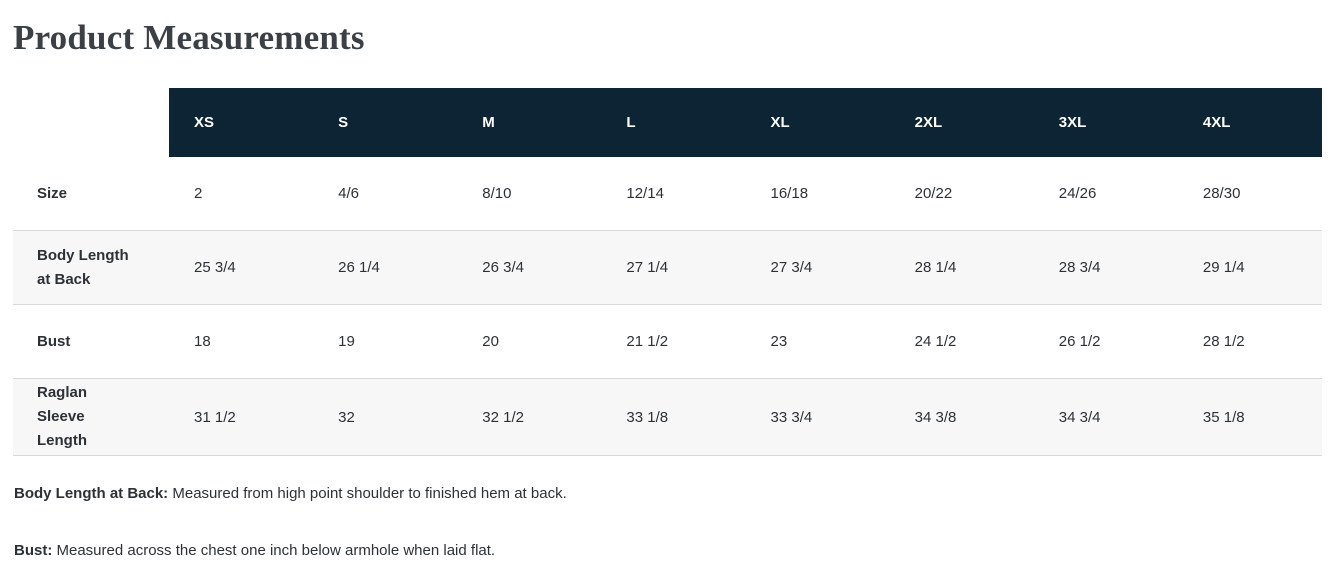 The image size is (1344, 581). I want to click on table-cell: 20/22, so click(933, 193).